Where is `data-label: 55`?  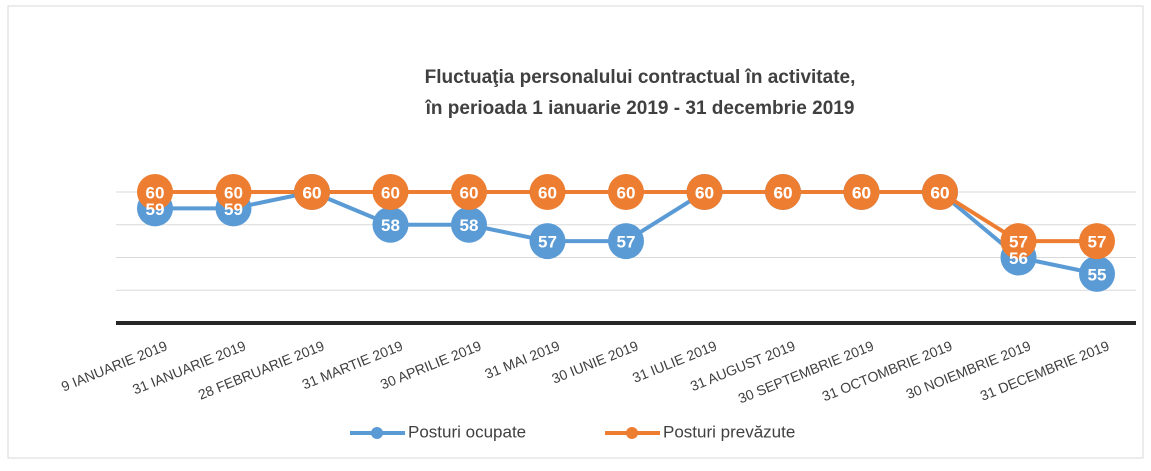
data-label: 55 is located at coordinates (1097, 274).